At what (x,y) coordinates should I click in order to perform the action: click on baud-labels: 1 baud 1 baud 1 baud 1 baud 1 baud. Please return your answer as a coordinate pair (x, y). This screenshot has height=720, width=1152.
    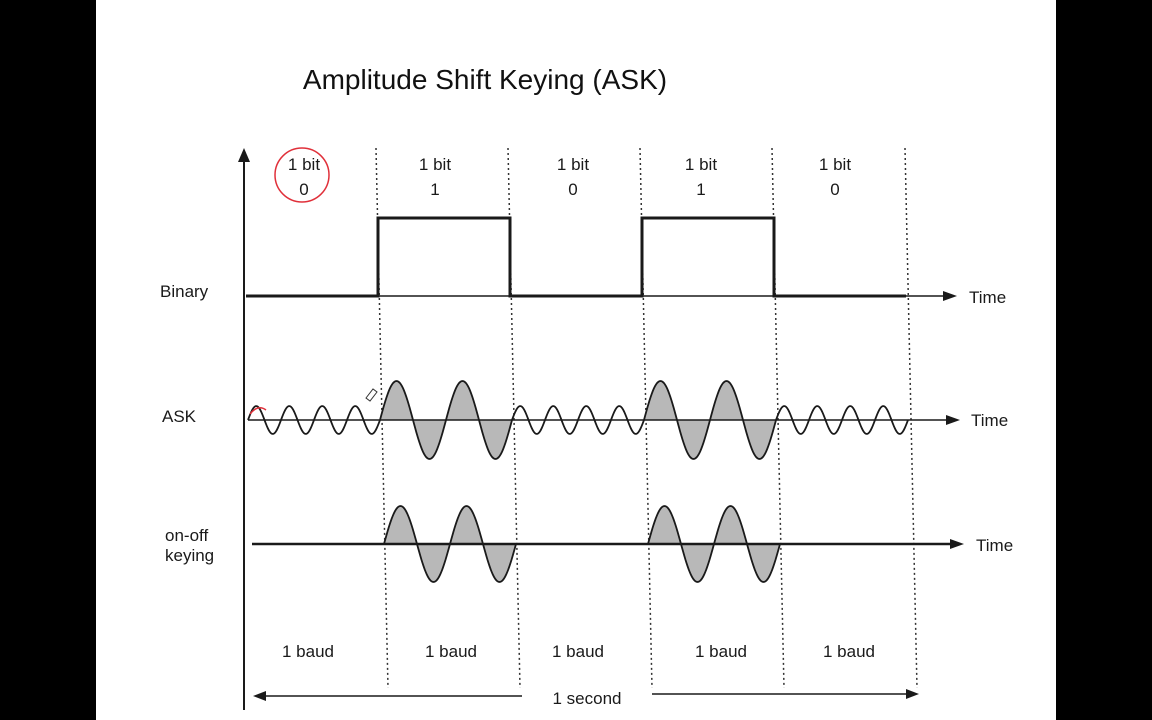
    Looking at the image, I should click on (578, 651).